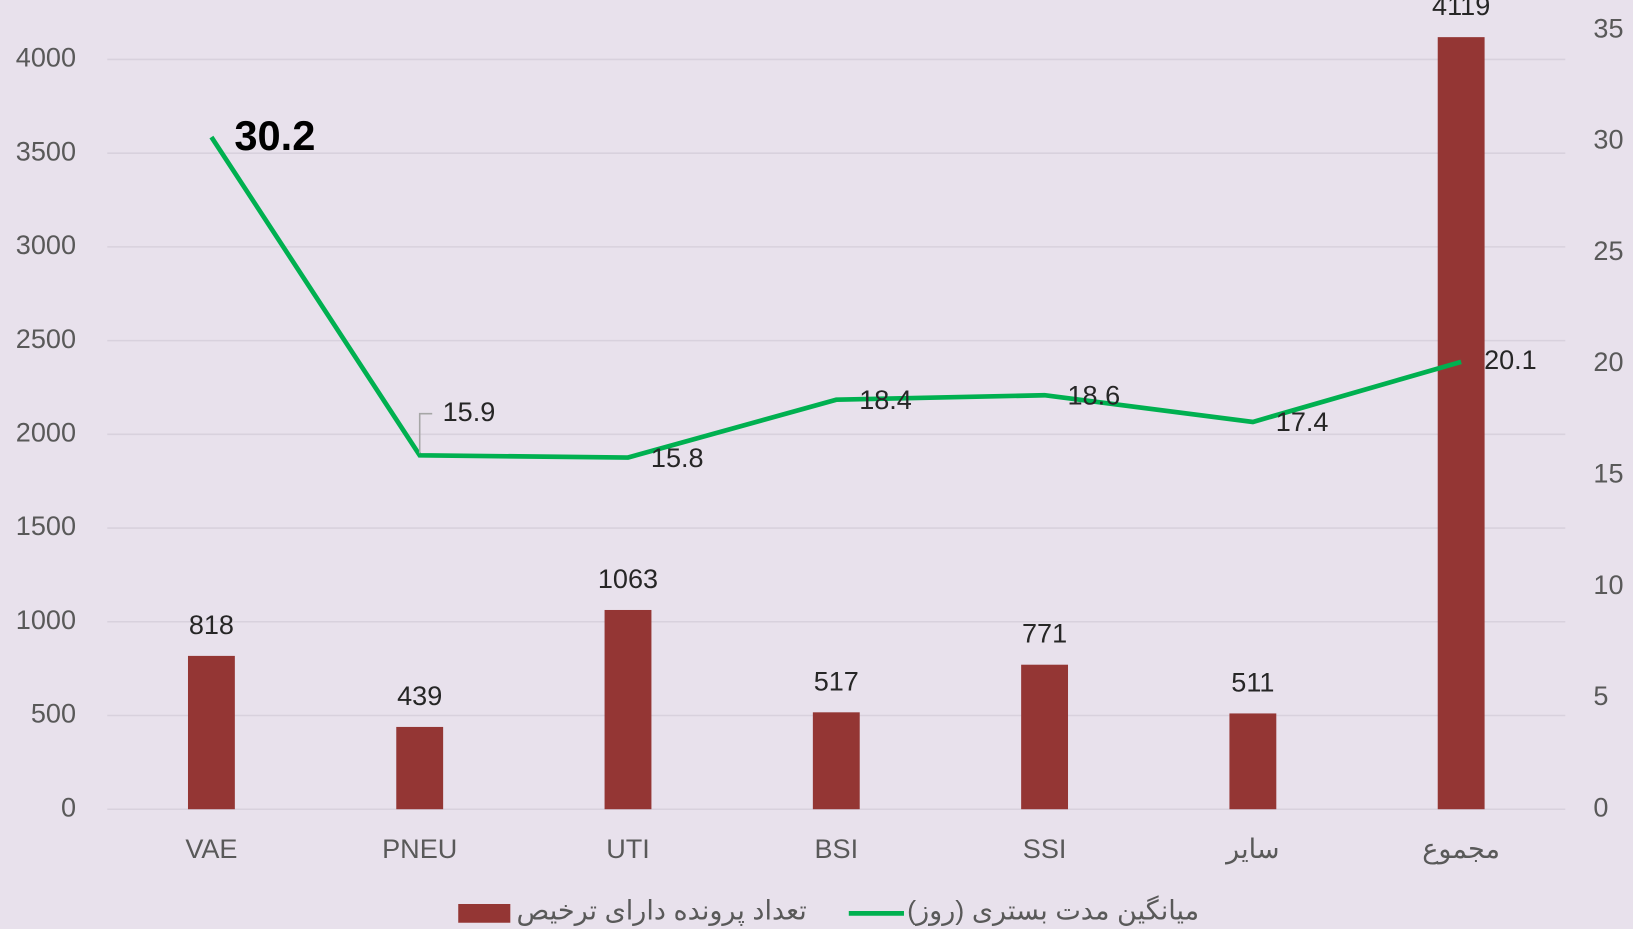 This screenshot has height=929, width=1633. I want to click on bar-value-label: 511, so click(1252, 681).